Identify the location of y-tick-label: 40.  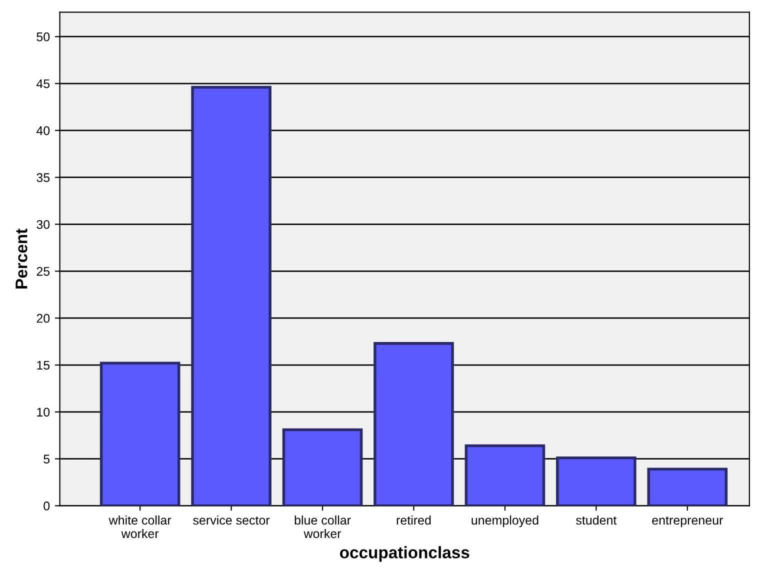
(43, 131).